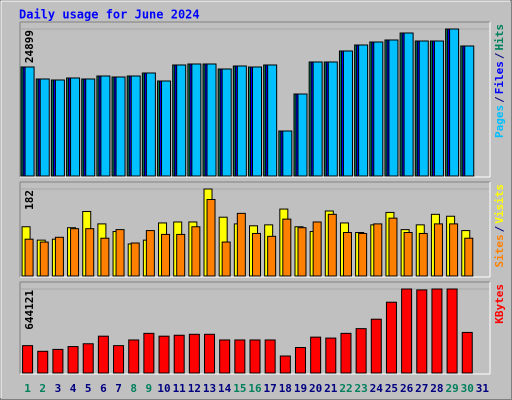  What do you see at coordinates (315, 388) in the screenshot?
I see `x-tick-label: 20` at bounding box center [315, 388].